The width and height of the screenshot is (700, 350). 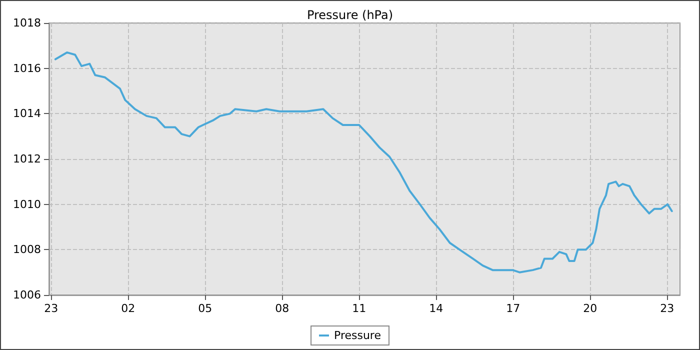 I want to click on x-tick-label: 14, so click(x=436, y=308).